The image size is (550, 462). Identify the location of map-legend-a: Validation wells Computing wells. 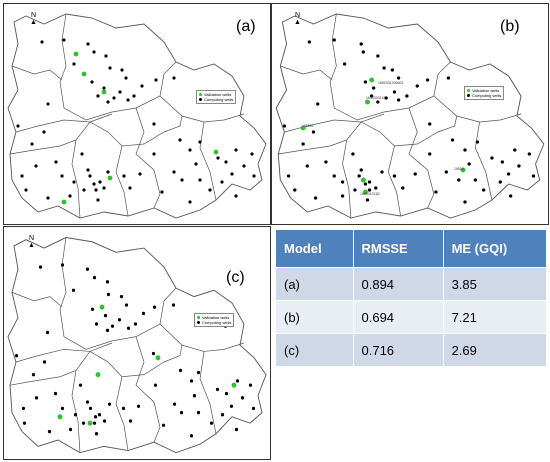
(216, 97).